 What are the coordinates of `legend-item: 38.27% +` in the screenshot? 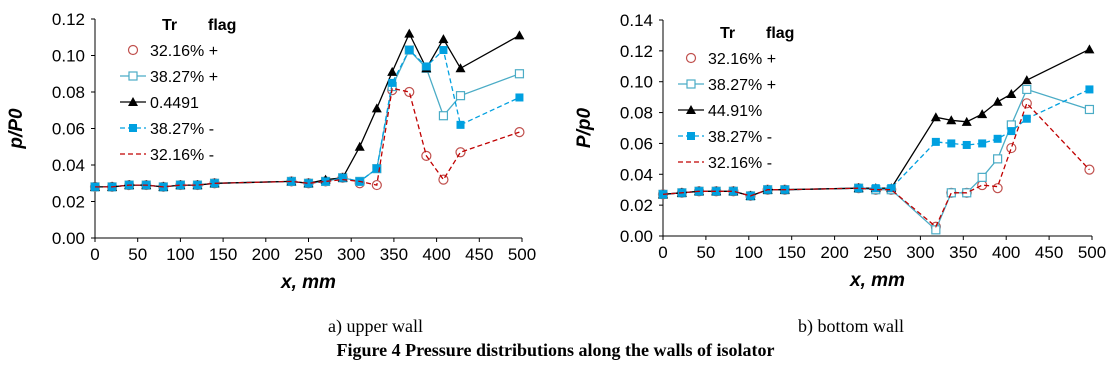 It's located at (727, 85).